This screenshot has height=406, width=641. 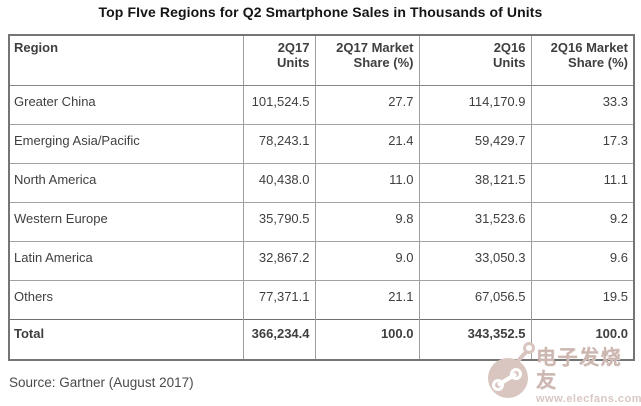 What do you see at coordinates (589, 47) in the screenshot?
I see `column-label: 2Q16 Market` at bounding box center [589, 47].